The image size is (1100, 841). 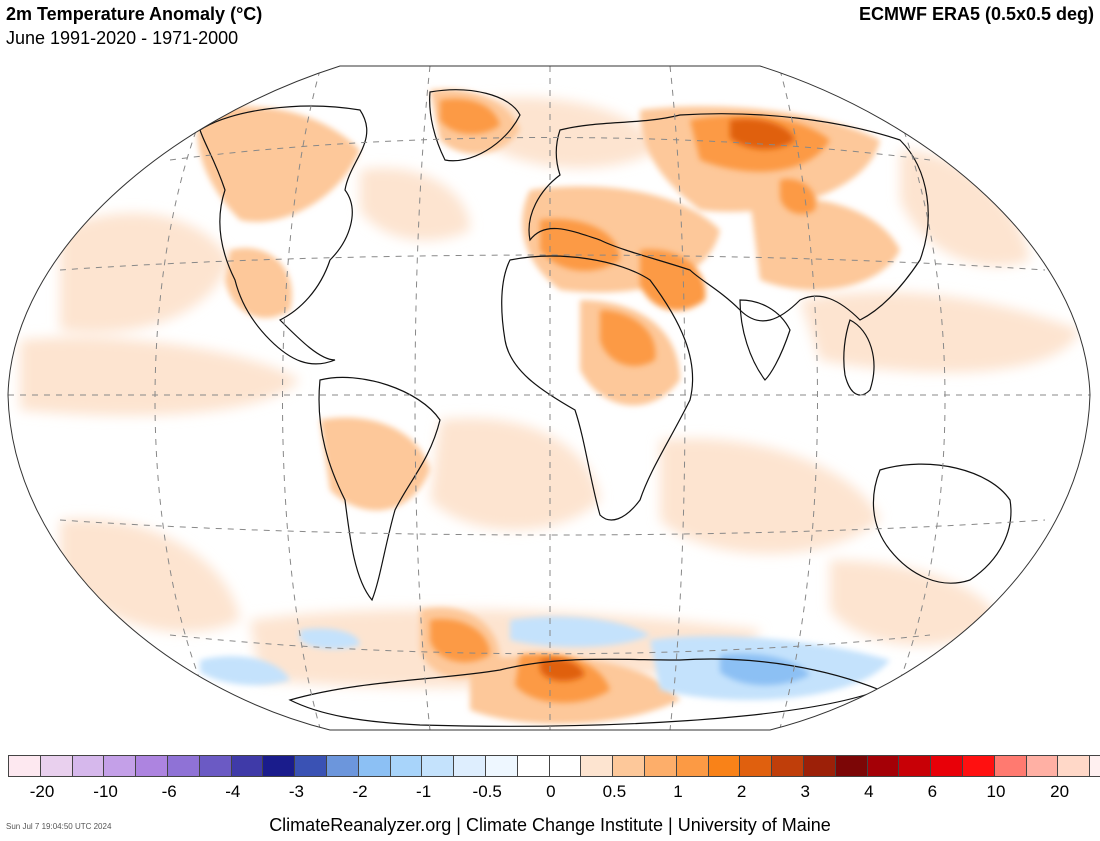 I want to click on colorbar-tick-label: -0.5, so click(x=487, y=791).